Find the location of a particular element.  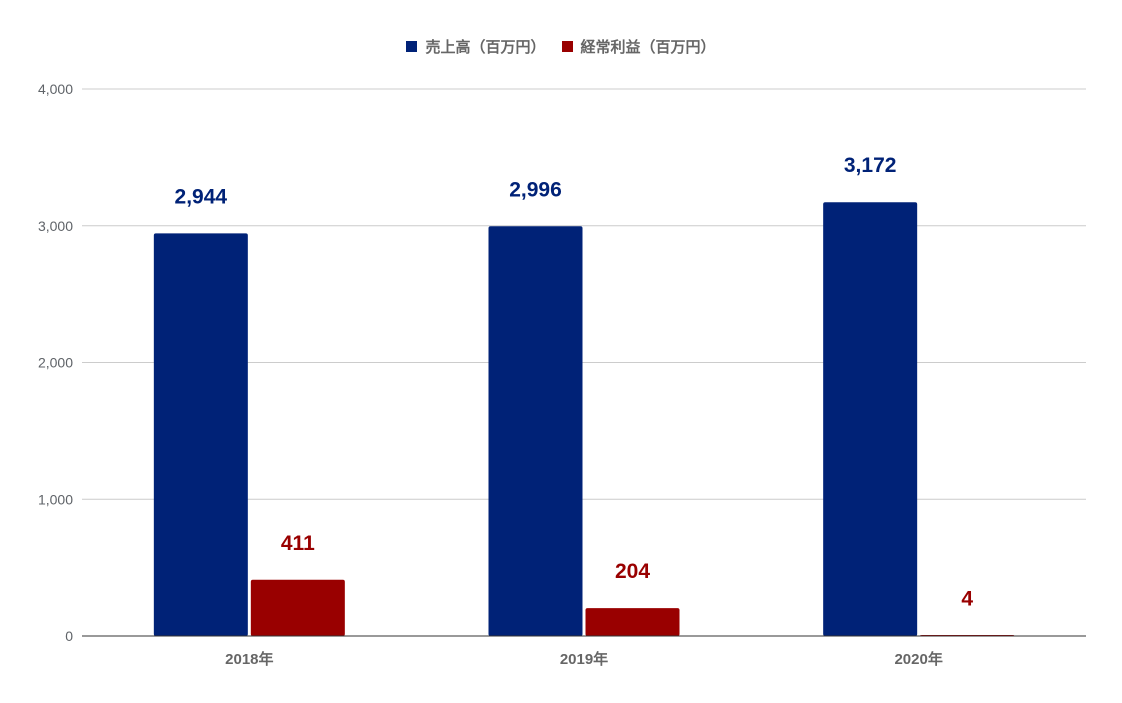

y-tick-label: 4,000 is located at coordinates (55, 89).